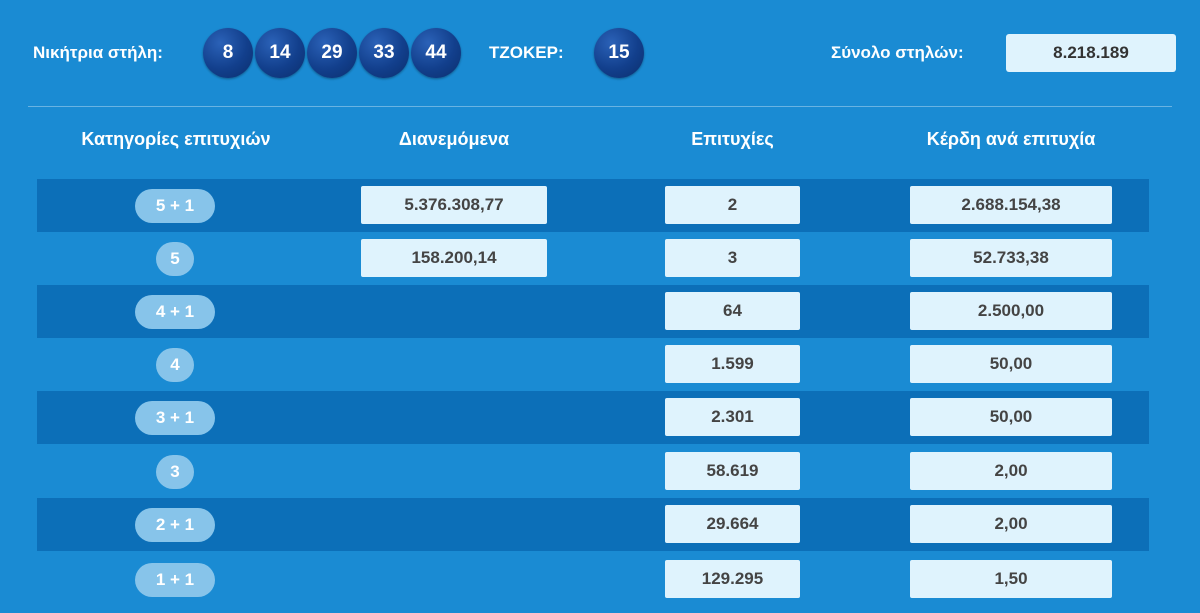 The width and height of the screenshot is (1200, 613). What do you see at coordinates (176, 139) in the screenshot?
I see `column-header-categories: Κατηγορίες επιτυχιών` at bounding box center [176, 139].